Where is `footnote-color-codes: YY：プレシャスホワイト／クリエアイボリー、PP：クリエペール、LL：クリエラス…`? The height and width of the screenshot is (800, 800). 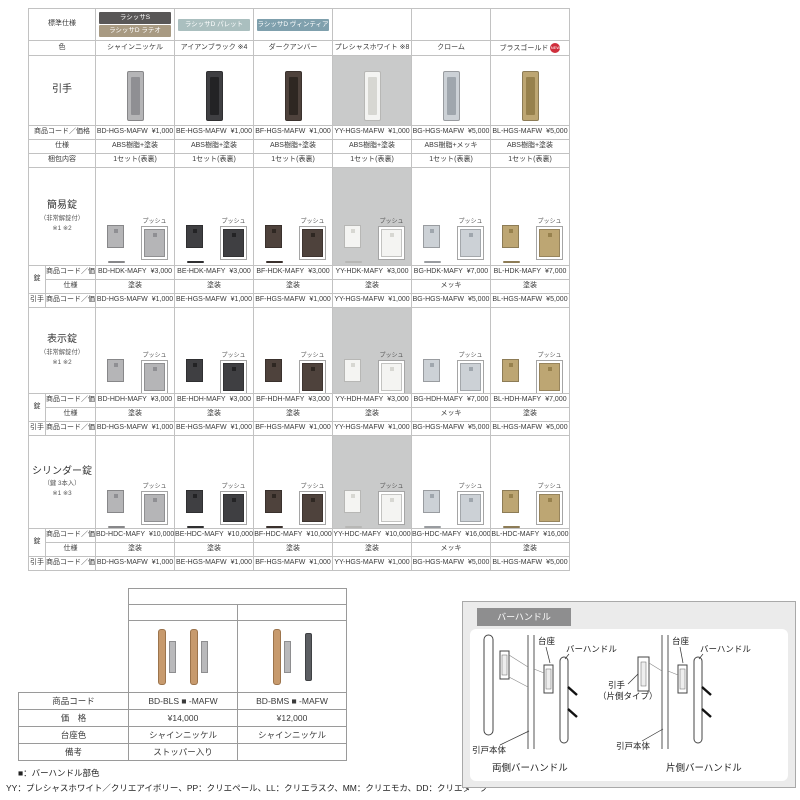
footnote-color-codes: YY：プレシャスホワイト／クリエアイボリー、PP：クリエペール、LL：クリエラス… is located at coordinates (247, 788).